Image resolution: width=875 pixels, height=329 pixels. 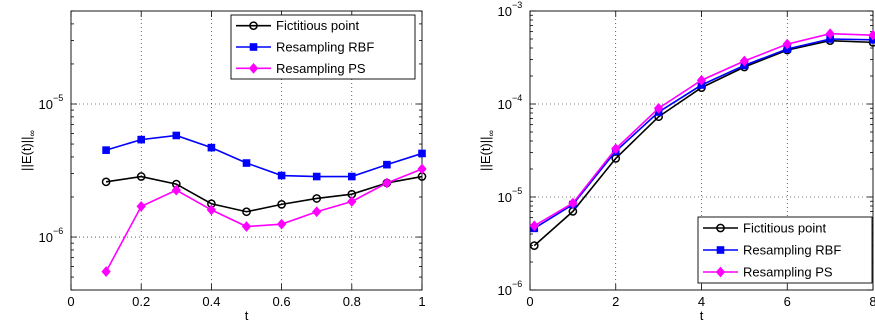 What do you see at coordinates (701, 301) in the screenshot?
I see `x-tick-label: 4` at bounding box center [701, 301].